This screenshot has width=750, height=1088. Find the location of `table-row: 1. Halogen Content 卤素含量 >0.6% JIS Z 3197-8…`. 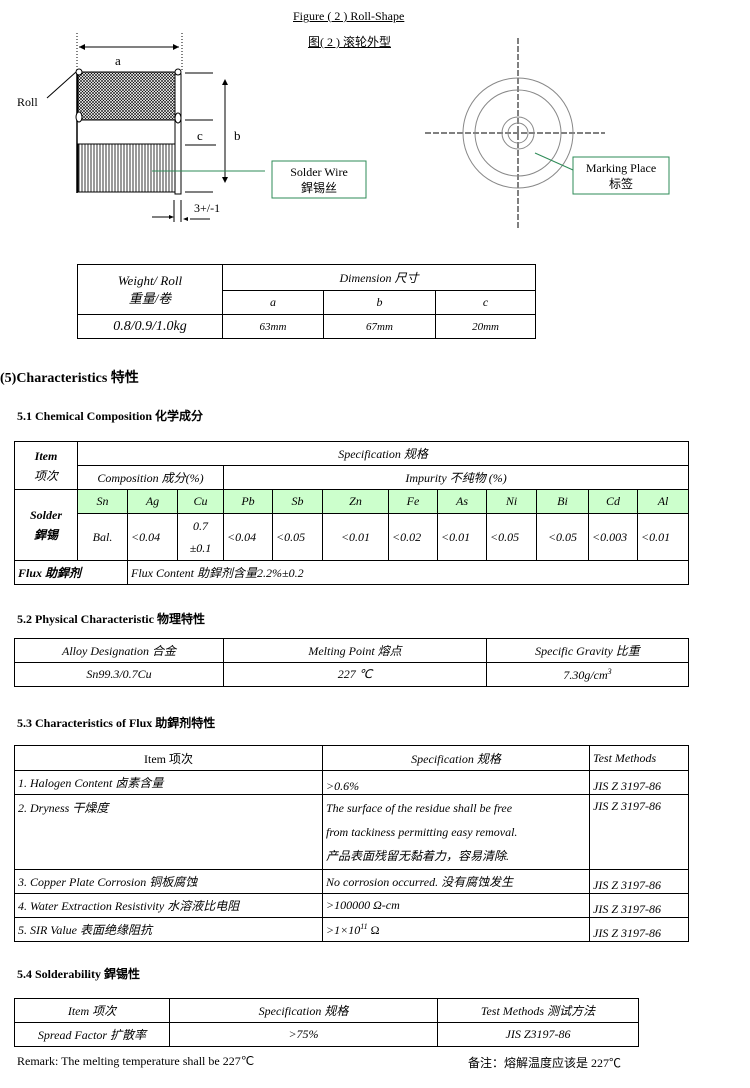

table-row: 1. Halogen Content 卤素含量 >0.6% JIS Z 3197-8… is located at coordinates (351, 782).